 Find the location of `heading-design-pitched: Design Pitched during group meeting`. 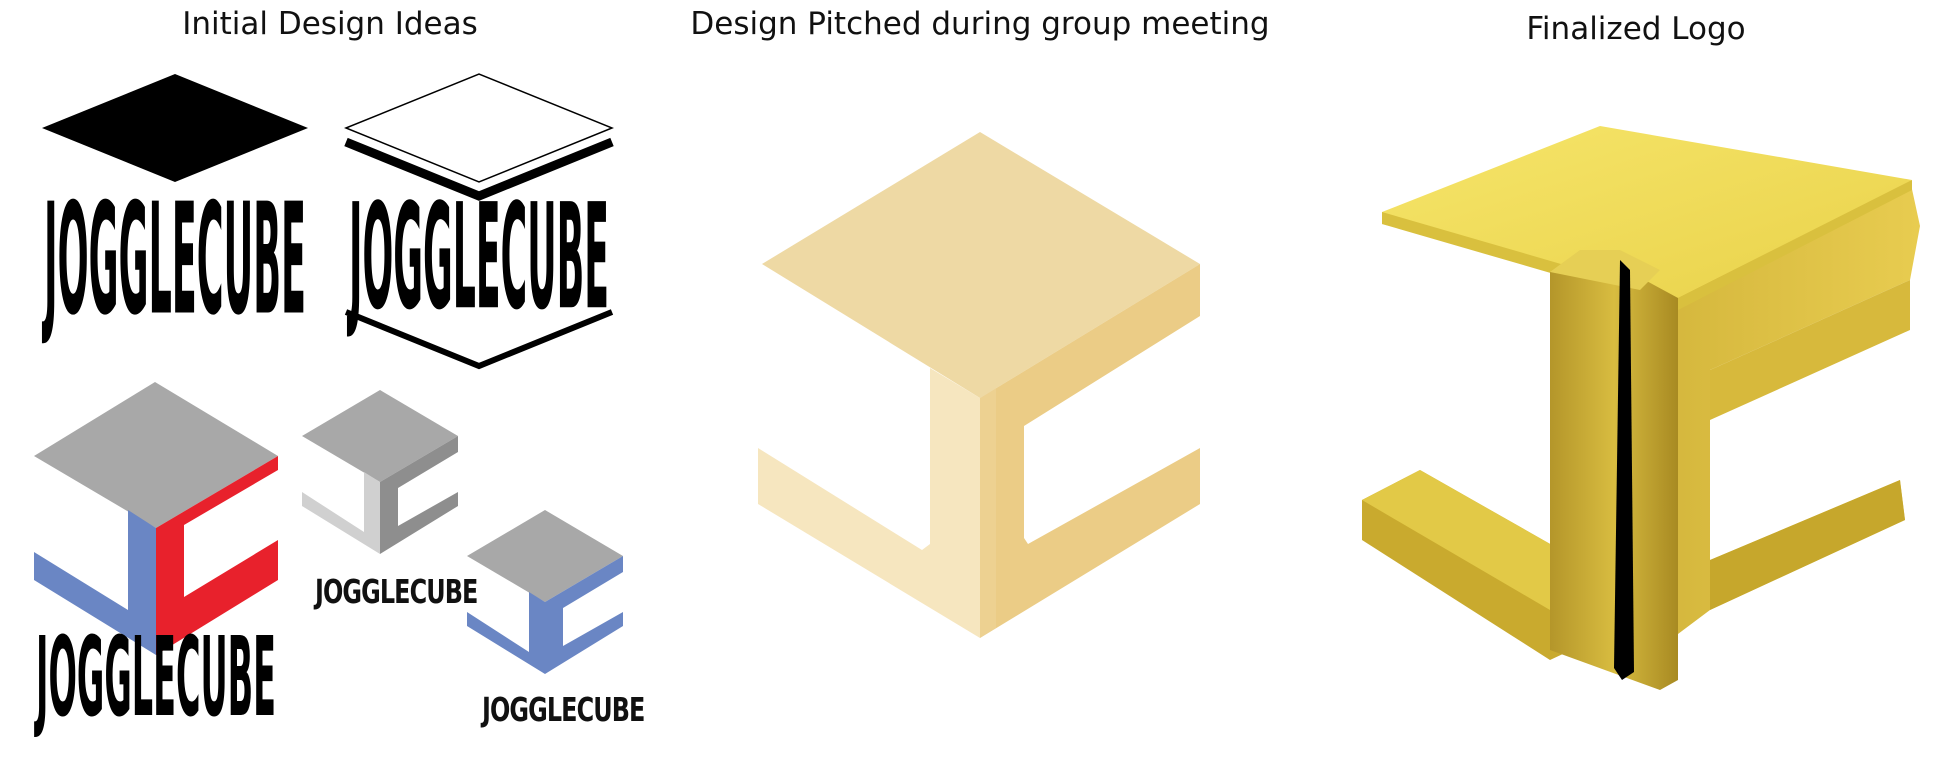

heading-design-pitched: Design Pitched during group meeting is located at coordinates (980, 24).